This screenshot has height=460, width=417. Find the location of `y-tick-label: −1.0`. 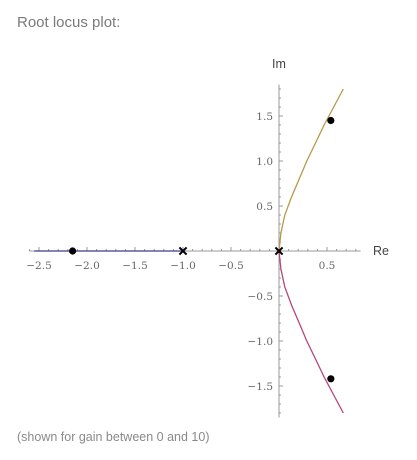

y-tick-label: −1.0 is located at coordinates (261, 342).